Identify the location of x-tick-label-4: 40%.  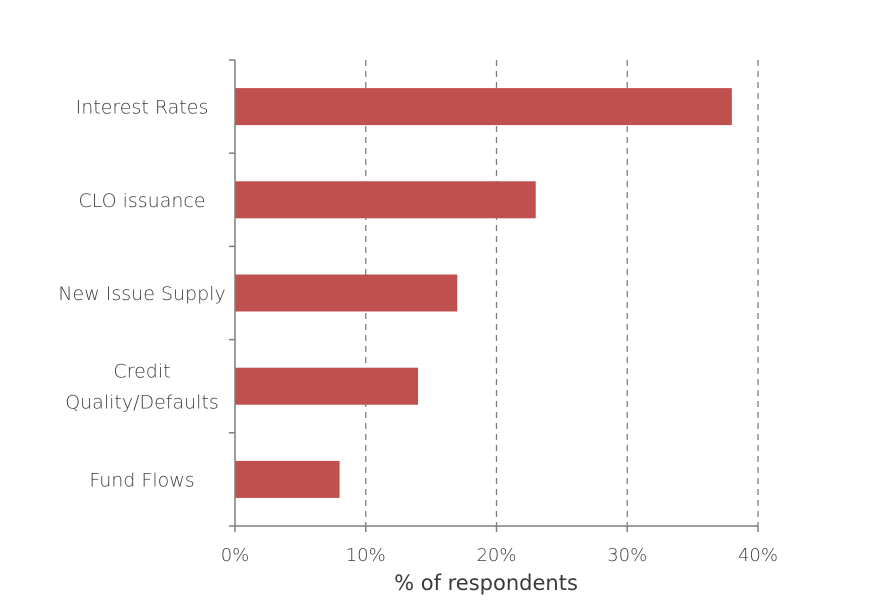
(758, 555).